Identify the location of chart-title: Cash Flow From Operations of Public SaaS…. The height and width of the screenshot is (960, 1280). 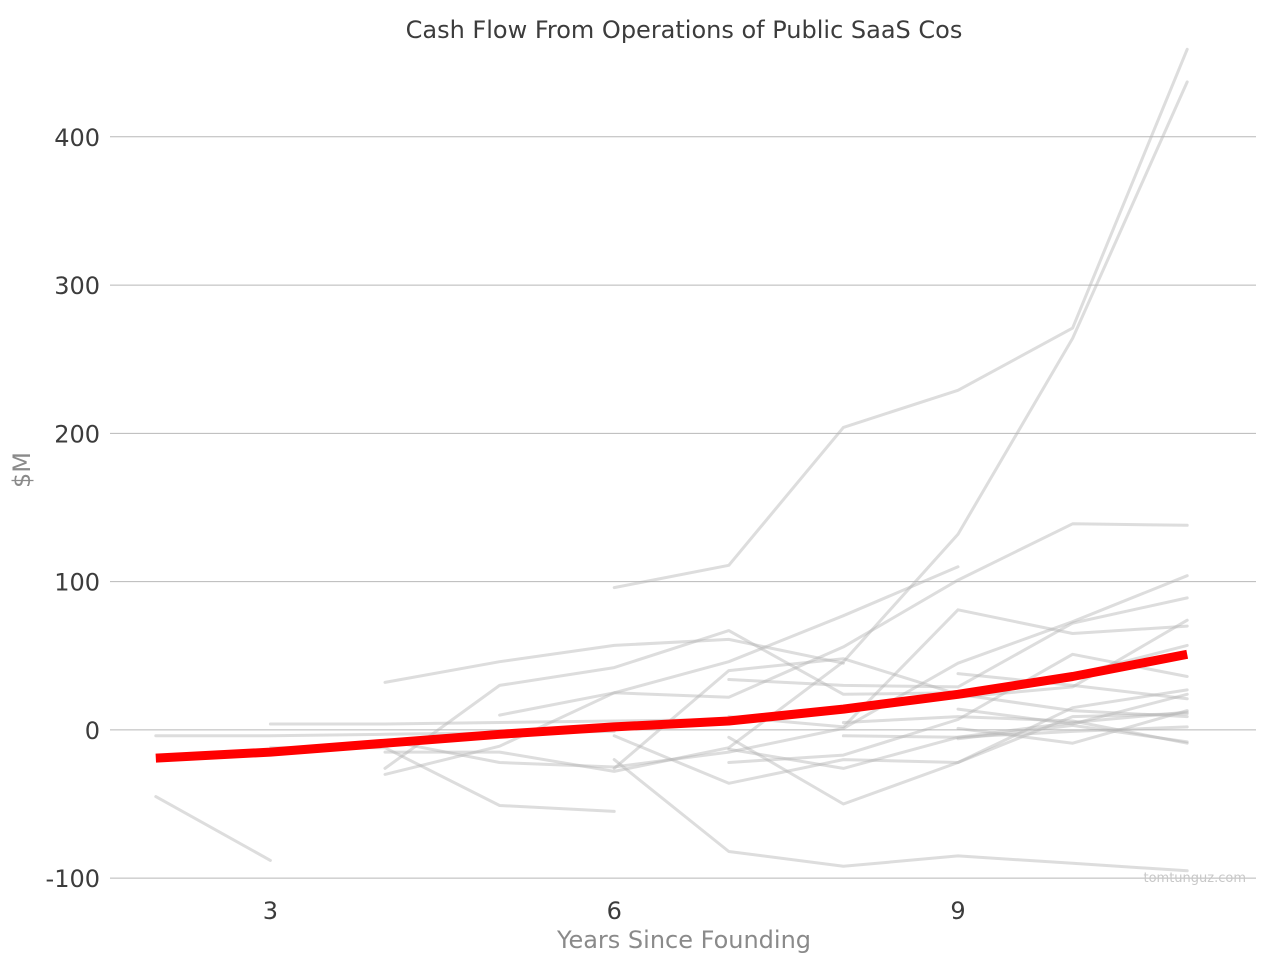
(684, 30).